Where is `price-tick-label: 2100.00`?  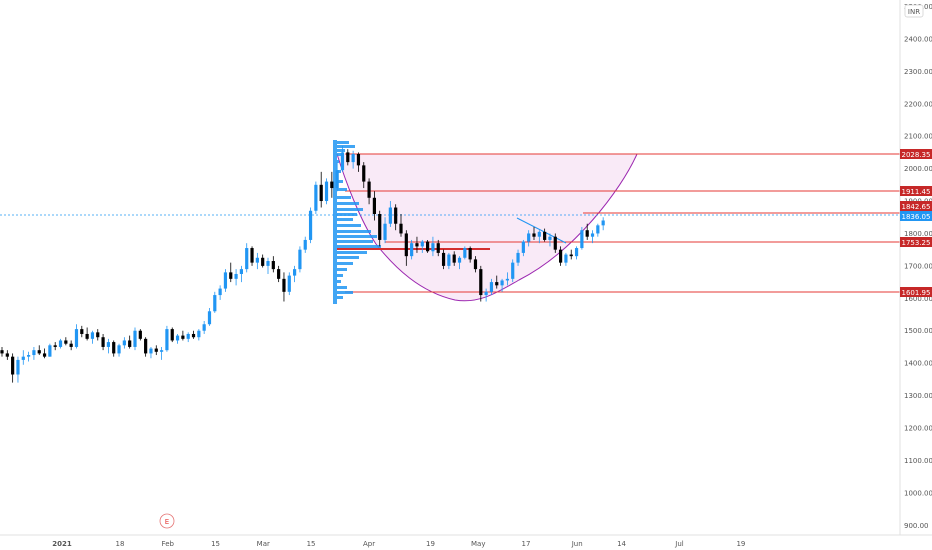 price-tick-label: 2100.00 is located at coordinates (918, 137).